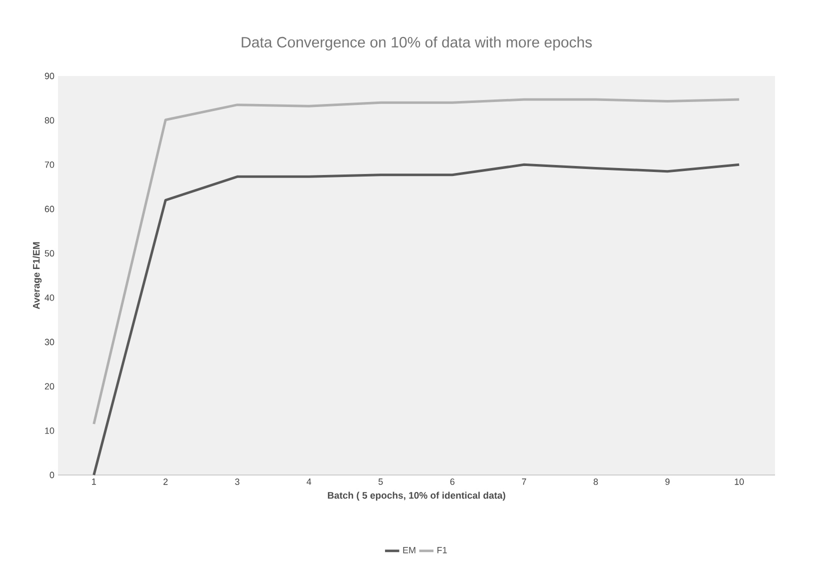 Image resolution: width=813 pixels, height=579 pixels. What do you see at coordinates (237, 481) in the screenshot?
I see `x-tick-label: 3` at bounding box center [237, 481].